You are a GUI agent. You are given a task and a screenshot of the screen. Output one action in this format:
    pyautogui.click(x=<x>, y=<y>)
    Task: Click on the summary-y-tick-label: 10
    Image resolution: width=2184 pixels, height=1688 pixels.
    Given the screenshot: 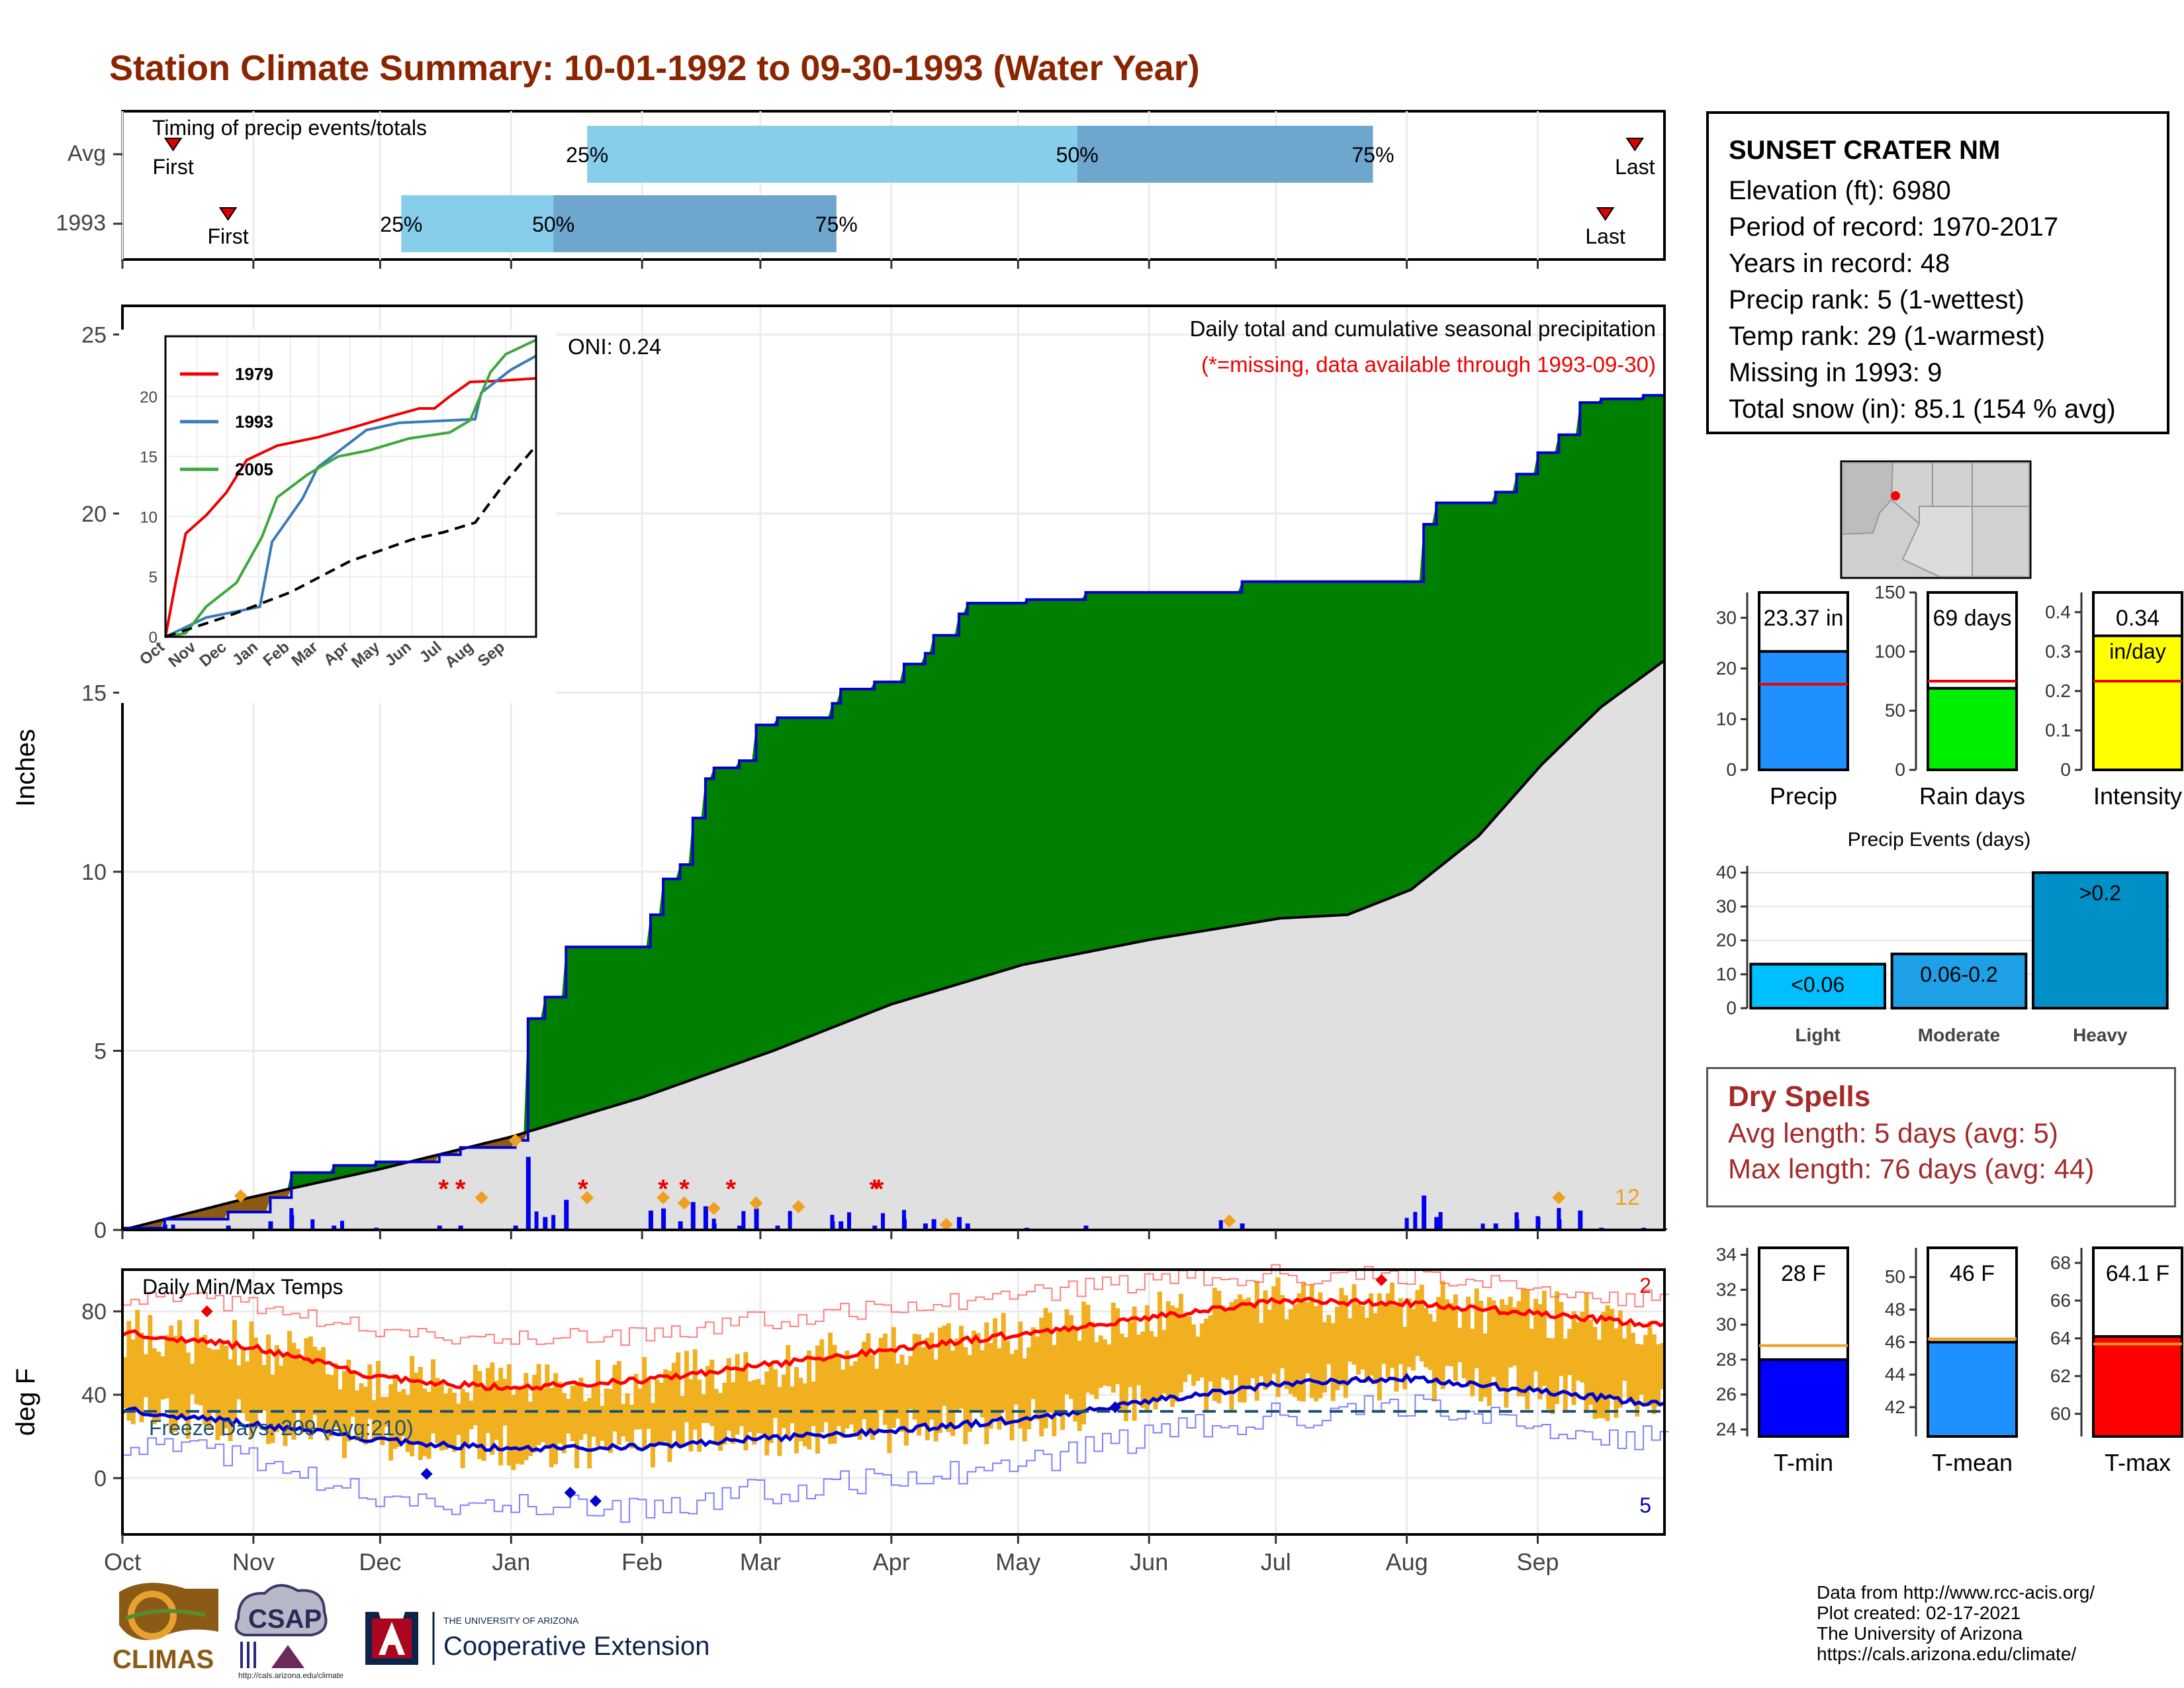 What is the action you would take?
    pyautogui.click(x=1726, y=718)
    